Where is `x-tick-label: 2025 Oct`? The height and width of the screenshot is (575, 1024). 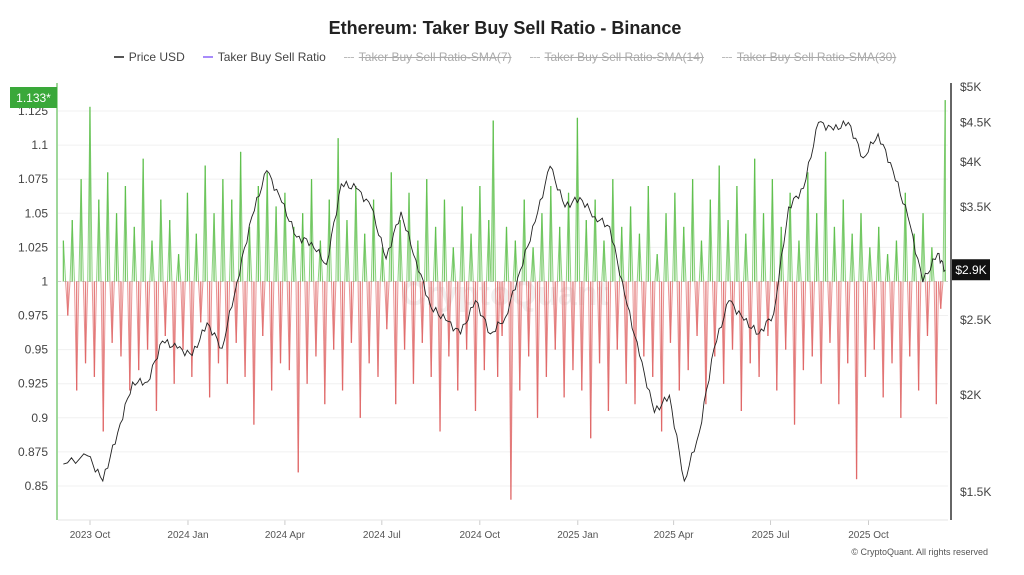
x-tick-label: 2025 Oct is located at coordinates (868, 535).